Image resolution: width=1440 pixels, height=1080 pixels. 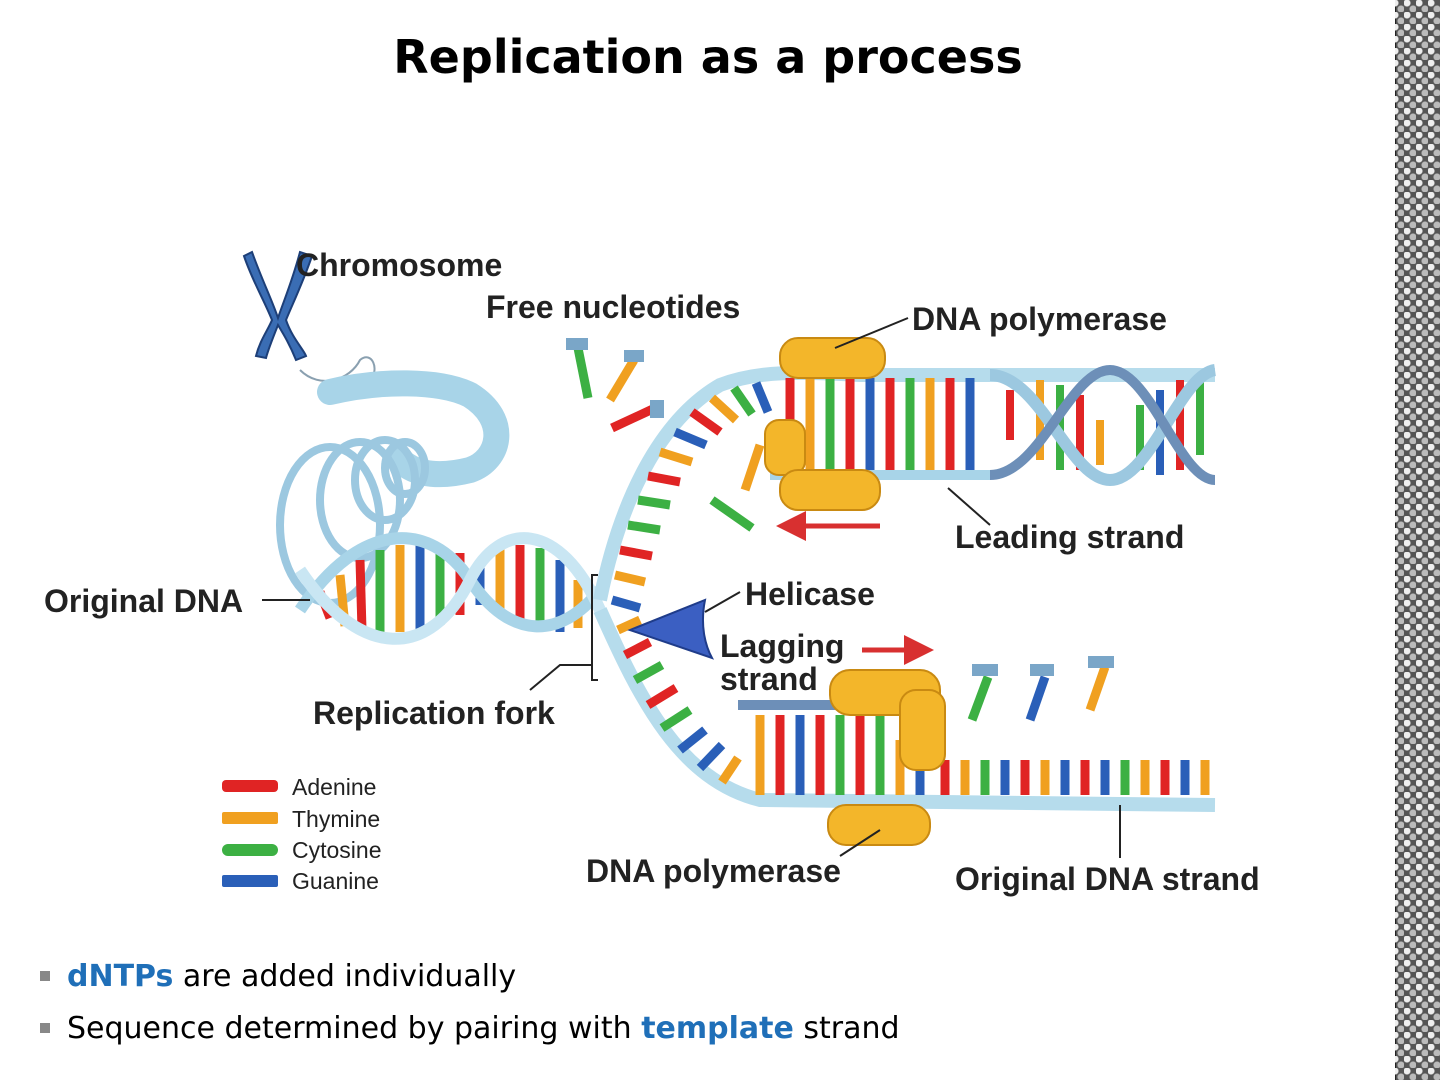 What do you see at coordinates (344, 976) in the screenshot?
I see `bullet-text: are added individually` at bounding box center [344, 976].